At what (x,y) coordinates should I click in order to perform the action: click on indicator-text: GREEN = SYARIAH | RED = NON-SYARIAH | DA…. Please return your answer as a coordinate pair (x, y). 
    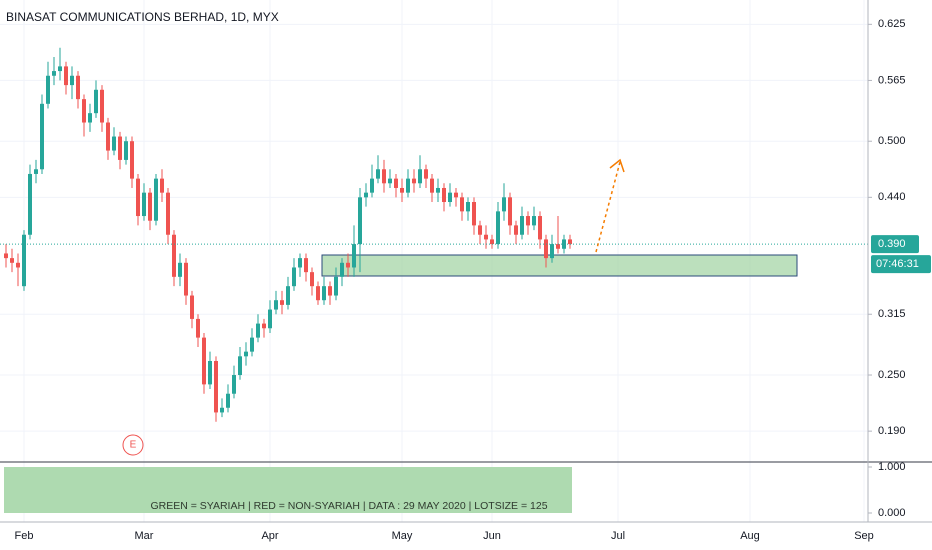
    Looking at the image, I should click on (348, 506).